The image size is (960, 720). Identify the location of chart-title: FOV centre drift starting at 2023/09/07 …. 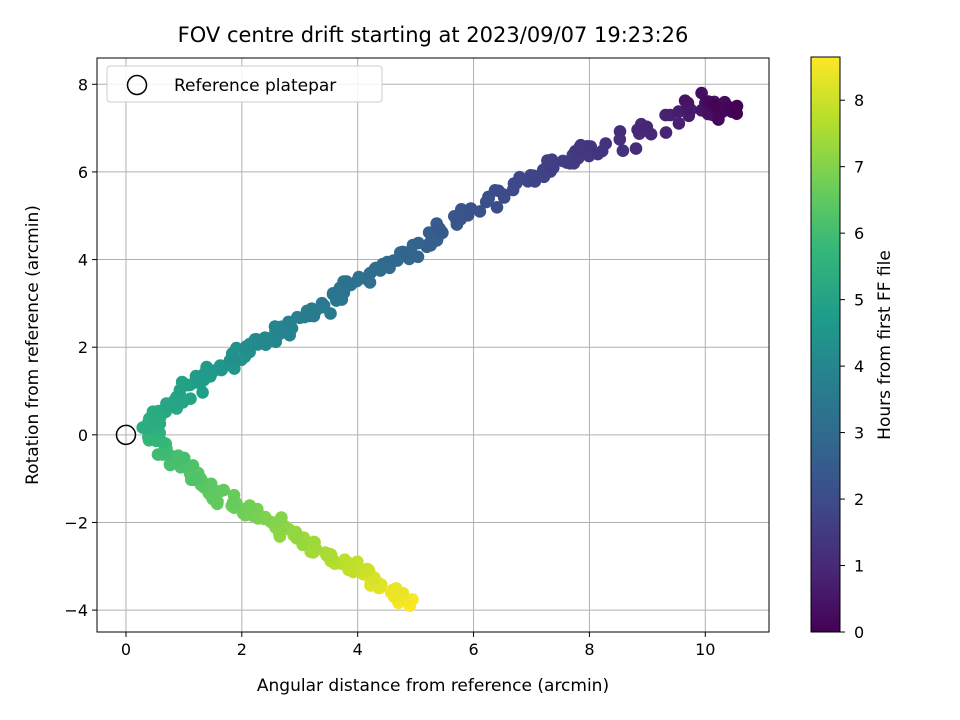
(433, 35).